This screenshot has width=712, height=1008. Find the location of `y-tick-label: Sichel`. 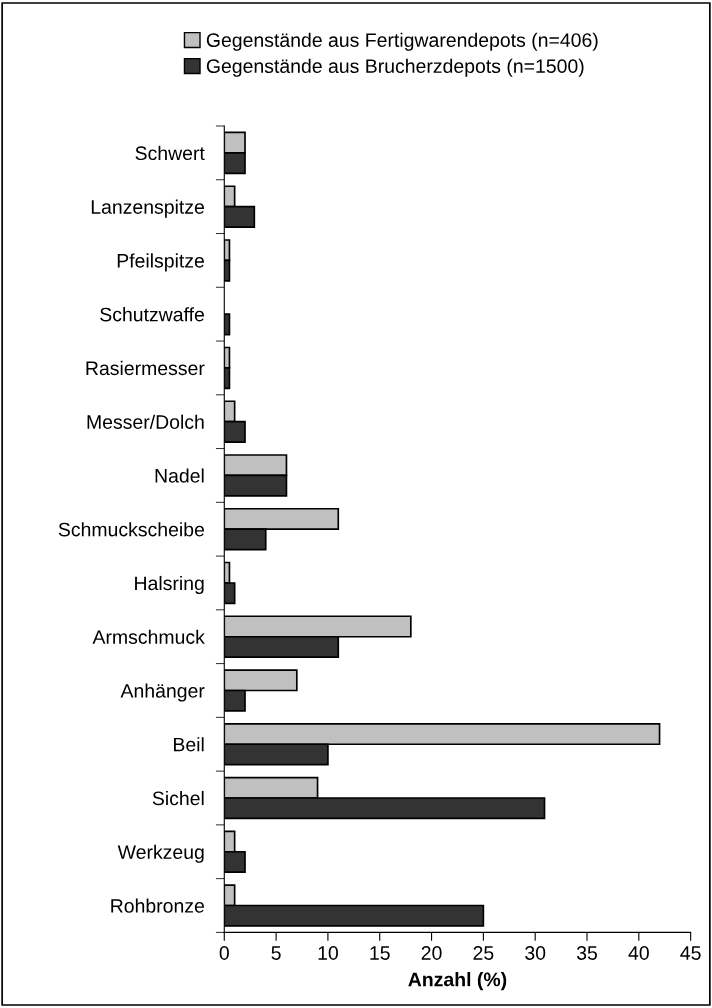

y-tick-label: Sichel is located at coordinates (178, 798).